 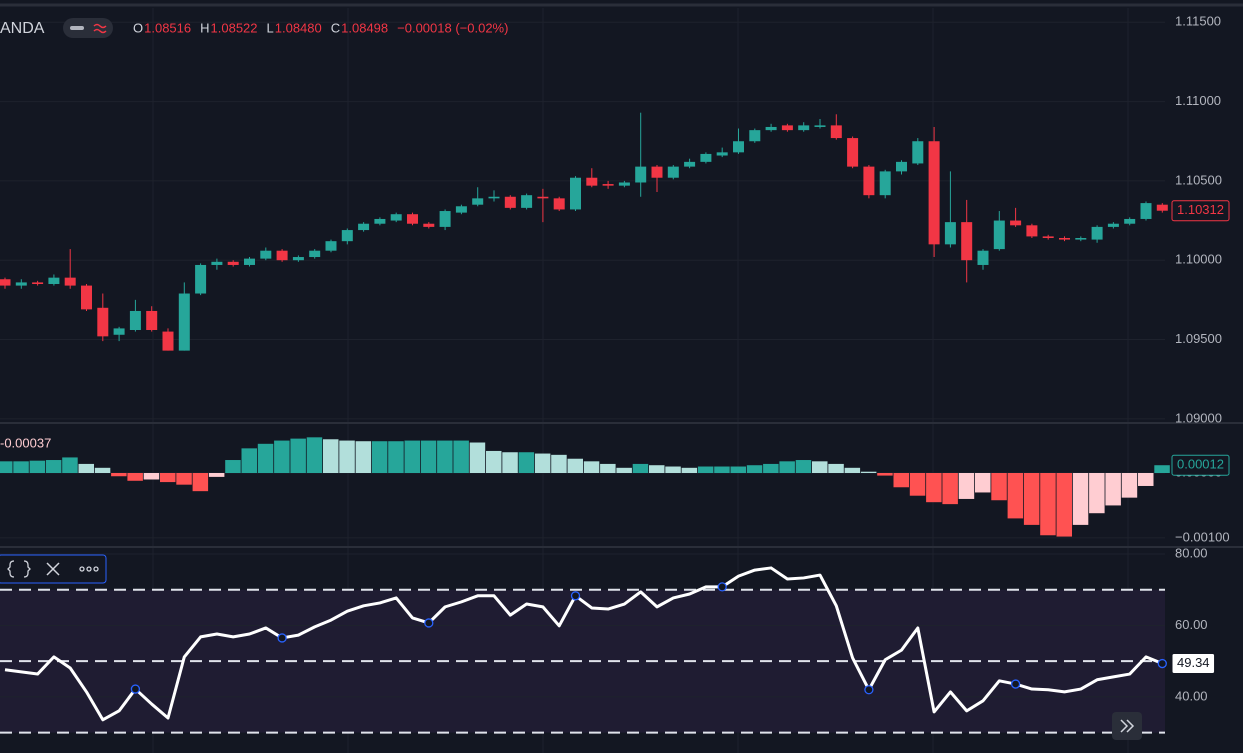 I want to click on value-box-bg, so click(x=1193, y=664).